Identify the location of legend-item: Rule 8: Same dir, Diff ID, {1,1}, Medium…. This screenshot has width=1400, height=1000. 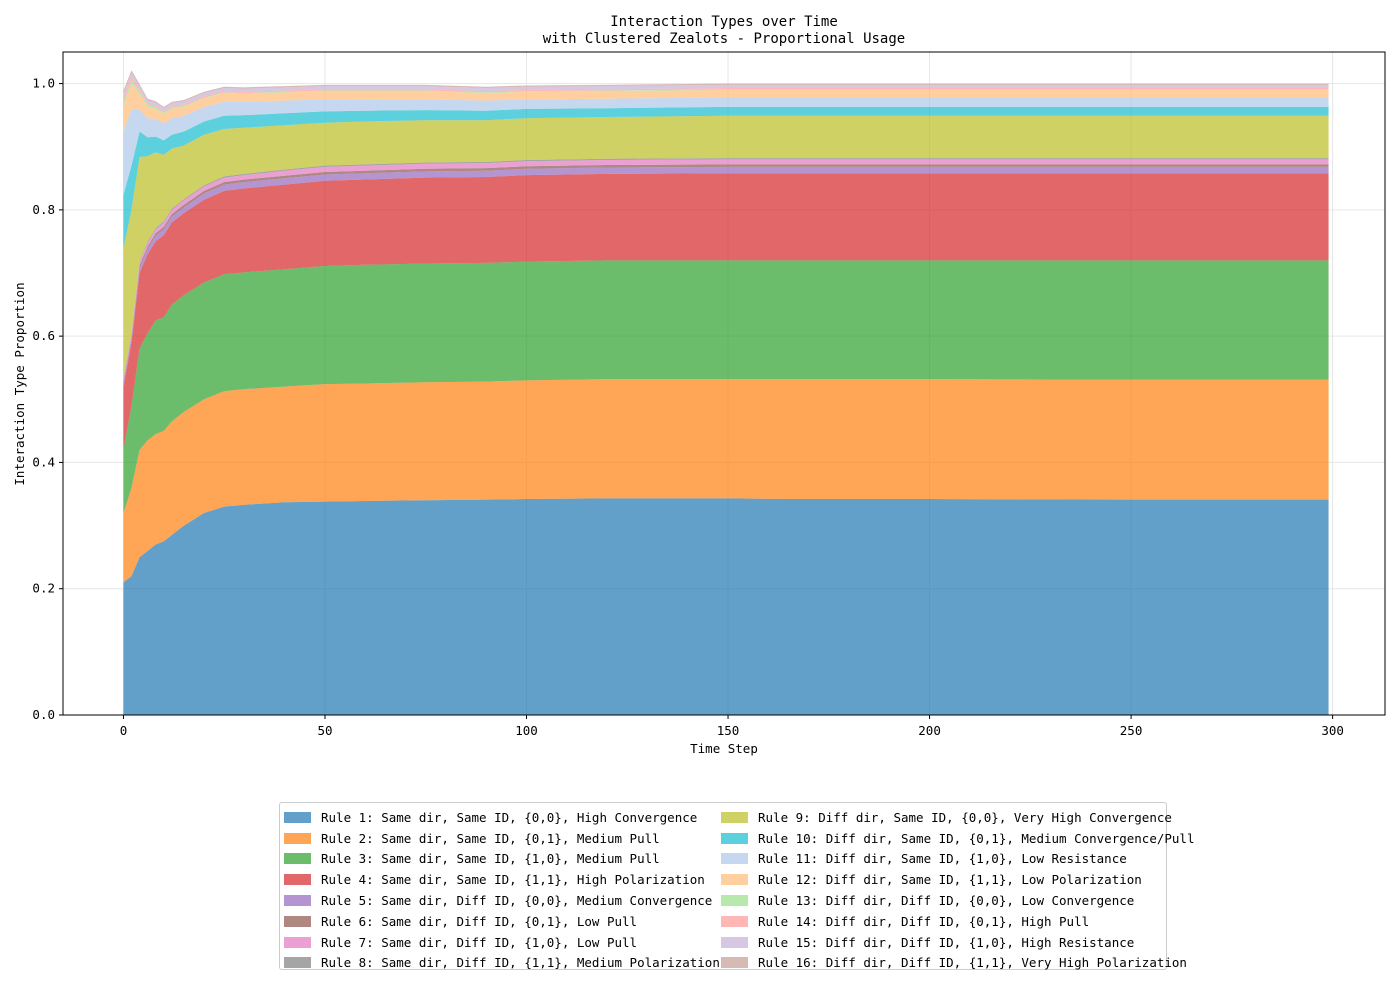
(502, 963).